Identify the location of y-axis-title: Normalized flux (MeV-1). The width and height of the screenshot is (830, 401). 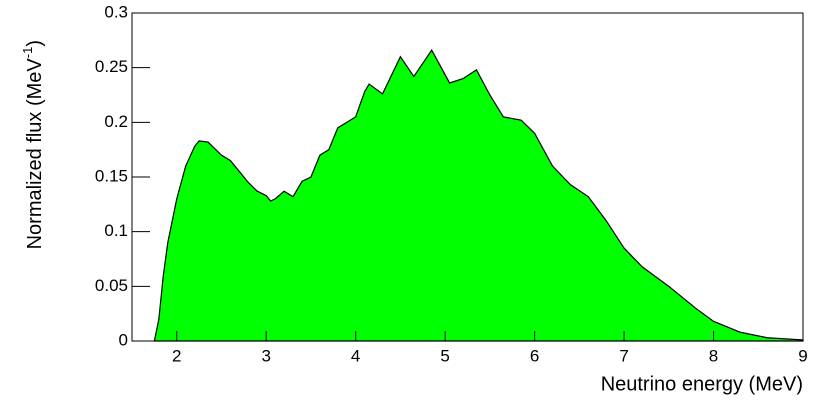
(33, 144).